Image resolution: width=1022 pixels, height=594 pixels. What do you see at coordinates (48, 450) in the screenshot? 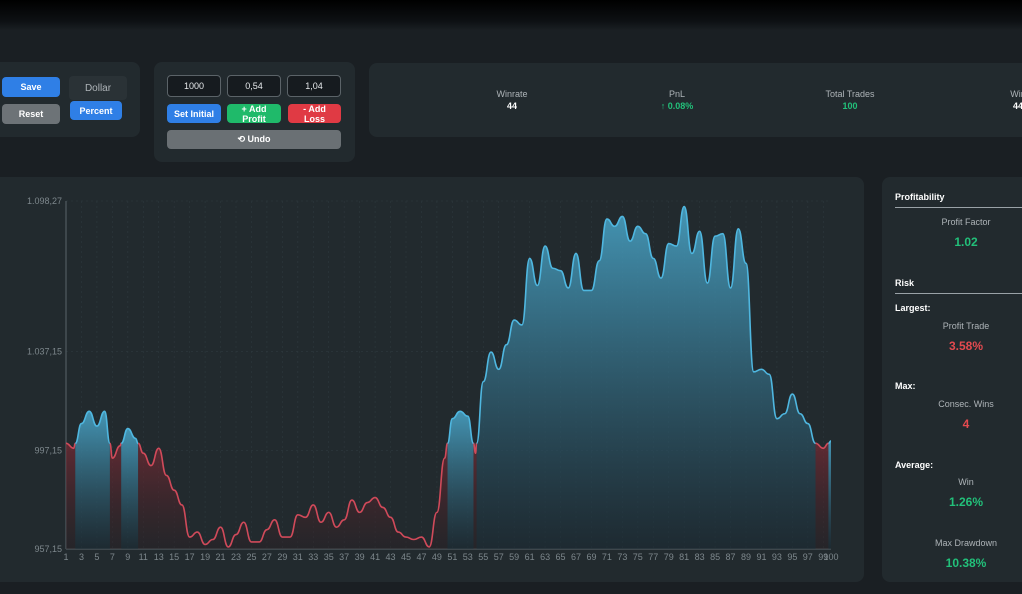
I see `y-tick-label: 997,15` at bounding box center [48, 450].